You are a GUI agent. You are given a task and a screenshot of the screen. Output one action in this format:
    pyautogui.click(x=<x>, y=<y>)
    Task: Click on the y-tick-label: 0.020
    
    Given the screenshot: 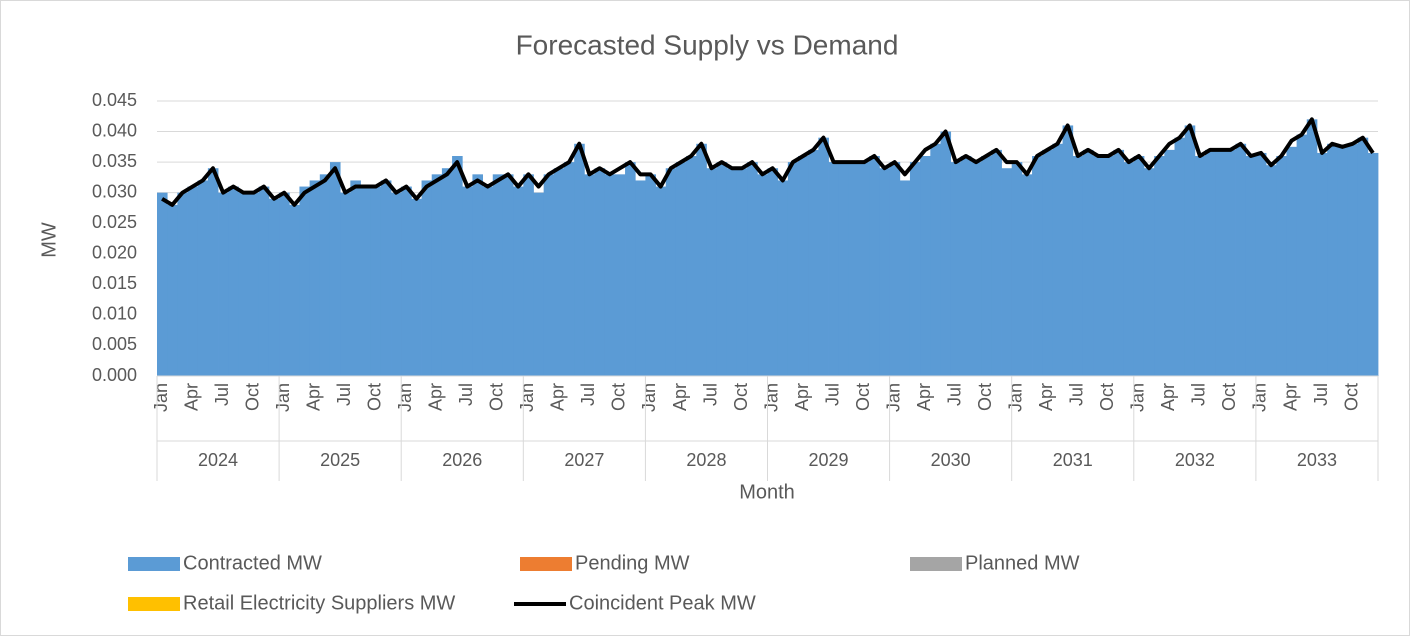 What is the action you would take?
    pyautogui.click(x=114, y=253)
    